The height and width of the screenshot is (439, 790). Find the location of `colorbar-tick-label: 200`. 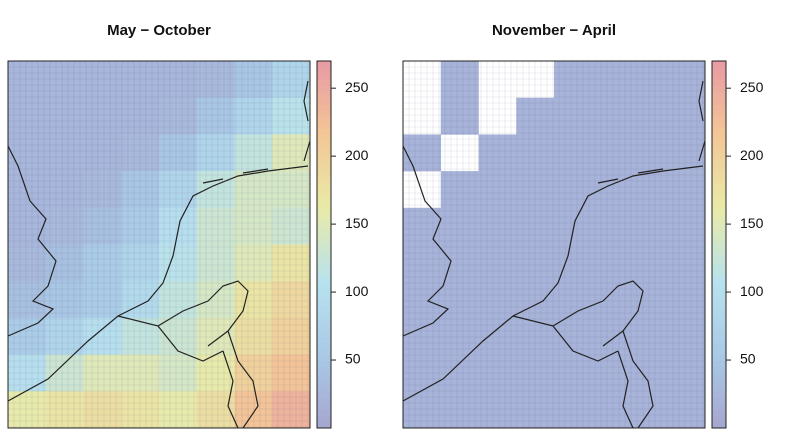

colorbar-tick-label: 200 is located at coordinates (752, 155).